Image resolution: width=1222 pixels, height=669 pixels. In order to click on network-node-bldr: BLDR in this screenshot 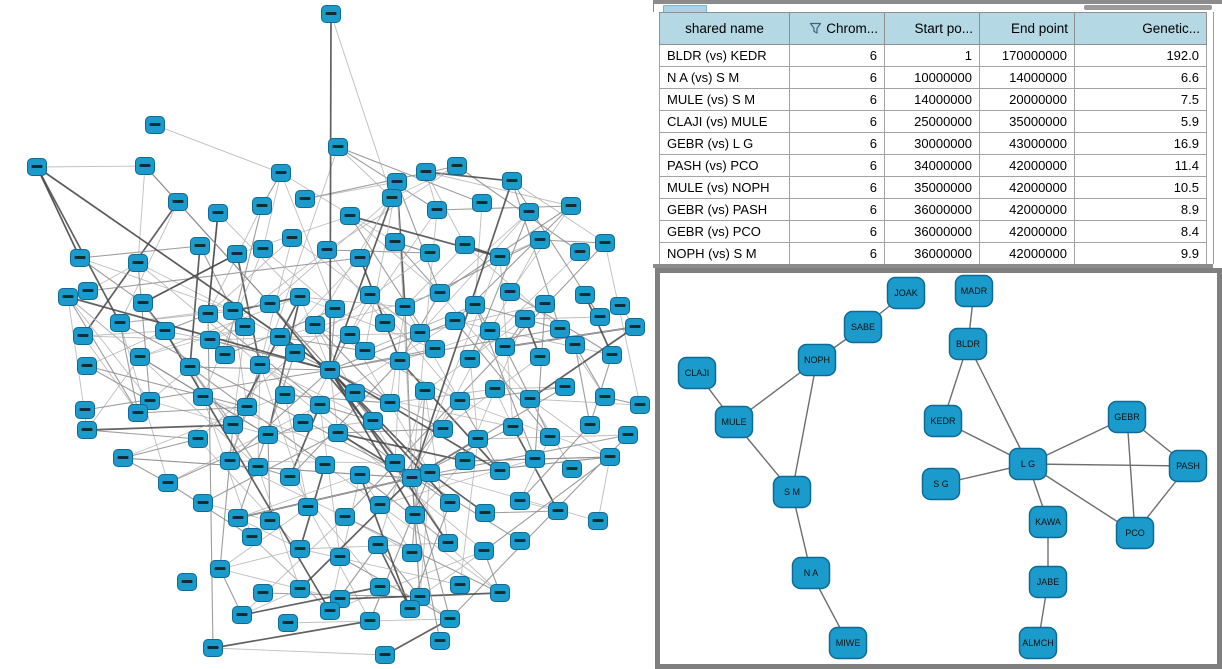, I will do `click(968, 344)`.